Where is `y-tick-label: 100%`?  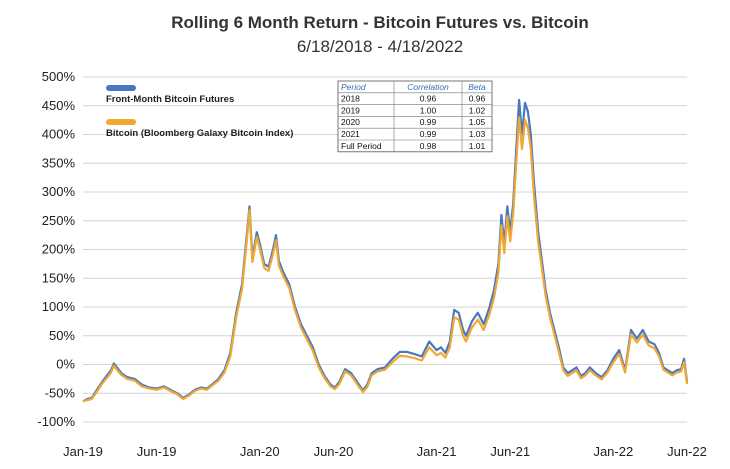
y-tick-label: 100% is located at coordinates (59, 306).